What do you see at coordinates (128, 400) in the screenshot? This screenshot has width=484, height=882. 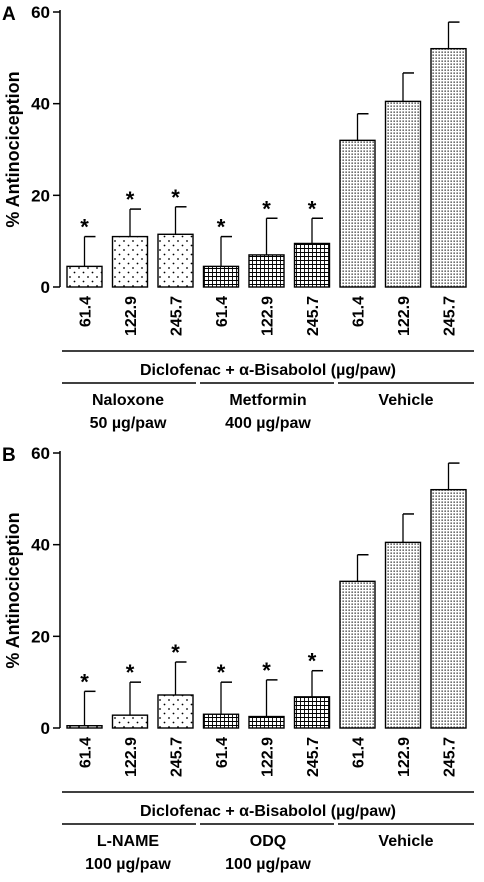 I see `group-label: Naloxone` at bounding box center [128, 400].